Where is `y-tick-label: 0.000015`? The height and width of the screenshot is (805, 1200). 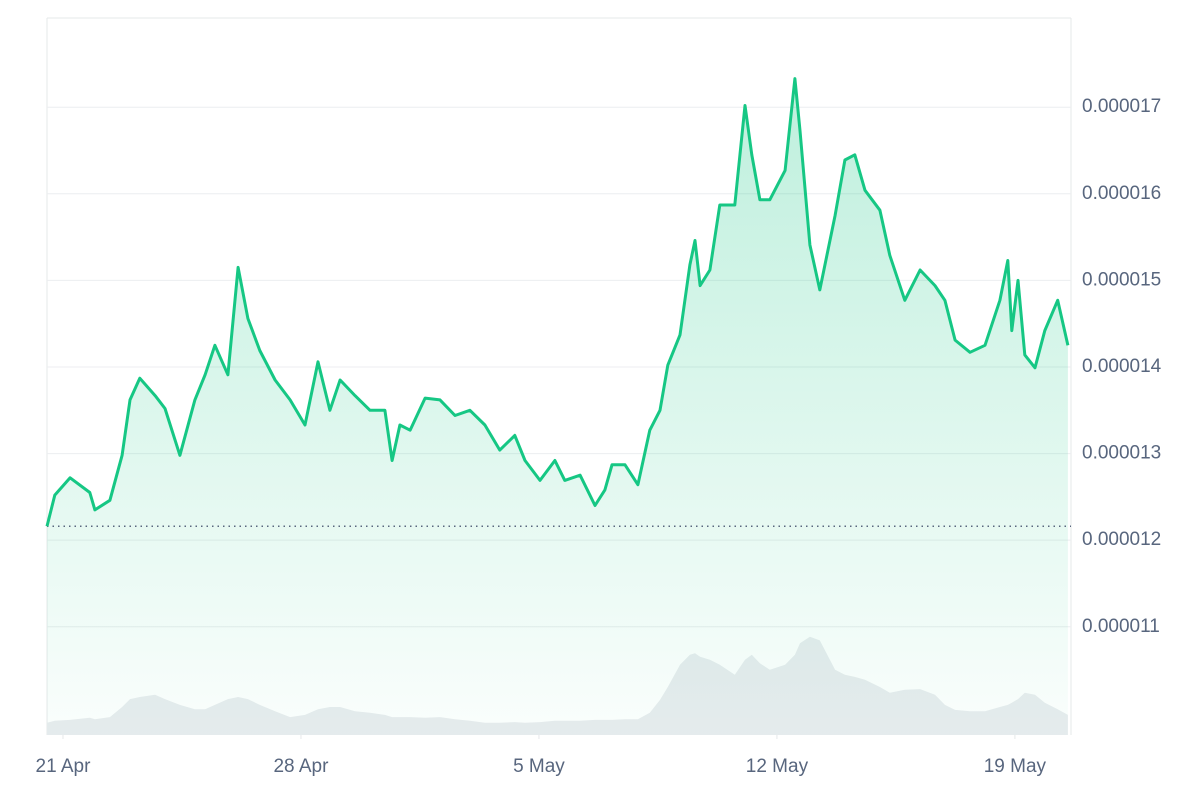
y-tick-label: 0.000015 is located at coordinates (1121, 279).